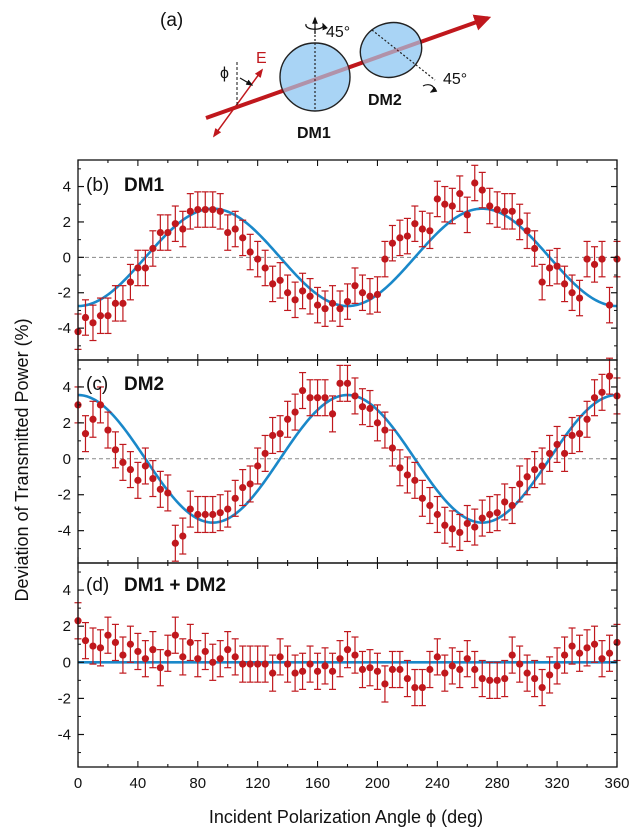 This screenshot has height=836, width=635. I want to click on panel-title: DM1 + DM2, so click(175, 585).